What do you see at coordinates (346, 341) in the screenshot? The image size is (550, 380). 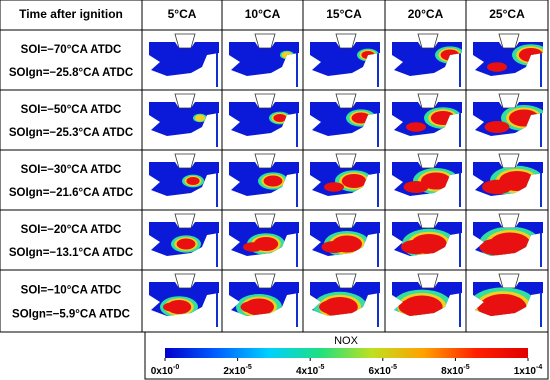 I see `colorbar-label: NOX` at bounding box center [346, 341].